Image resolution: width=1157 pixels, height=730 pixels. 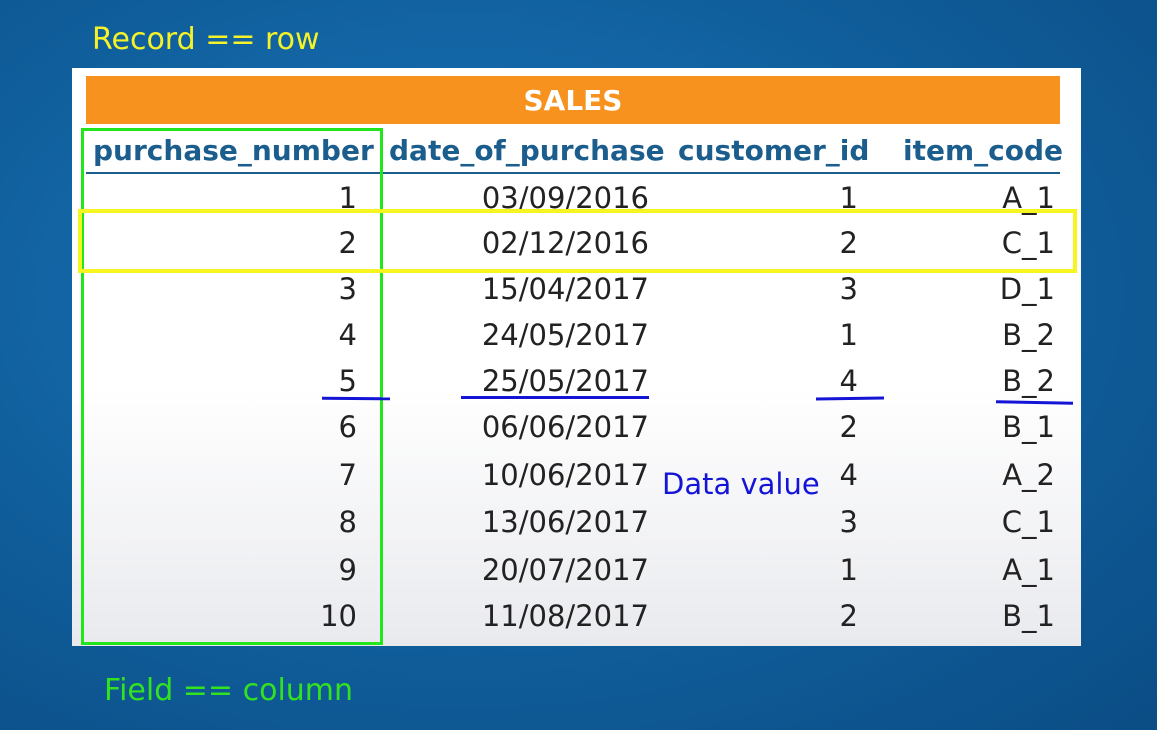 What do you see at coordinates (347, 198) in the screenshot?
I see `cell-purchase-number: 1` at bounding box center [347, 198].